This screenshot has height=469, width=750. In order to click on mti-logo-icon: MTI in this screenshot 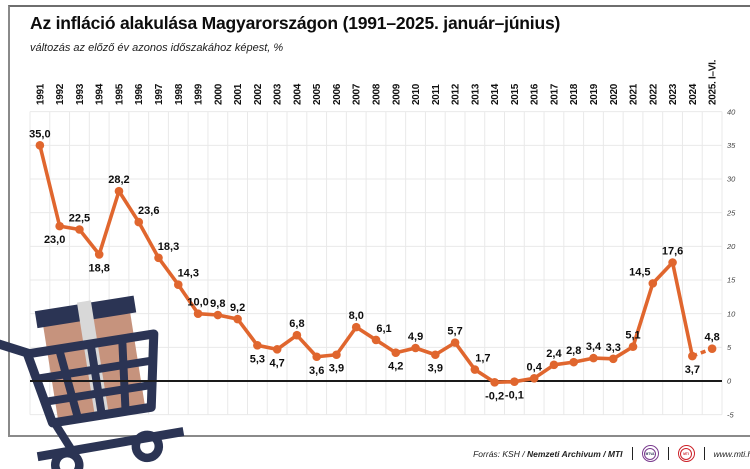, I will do `click(686, 453)`.